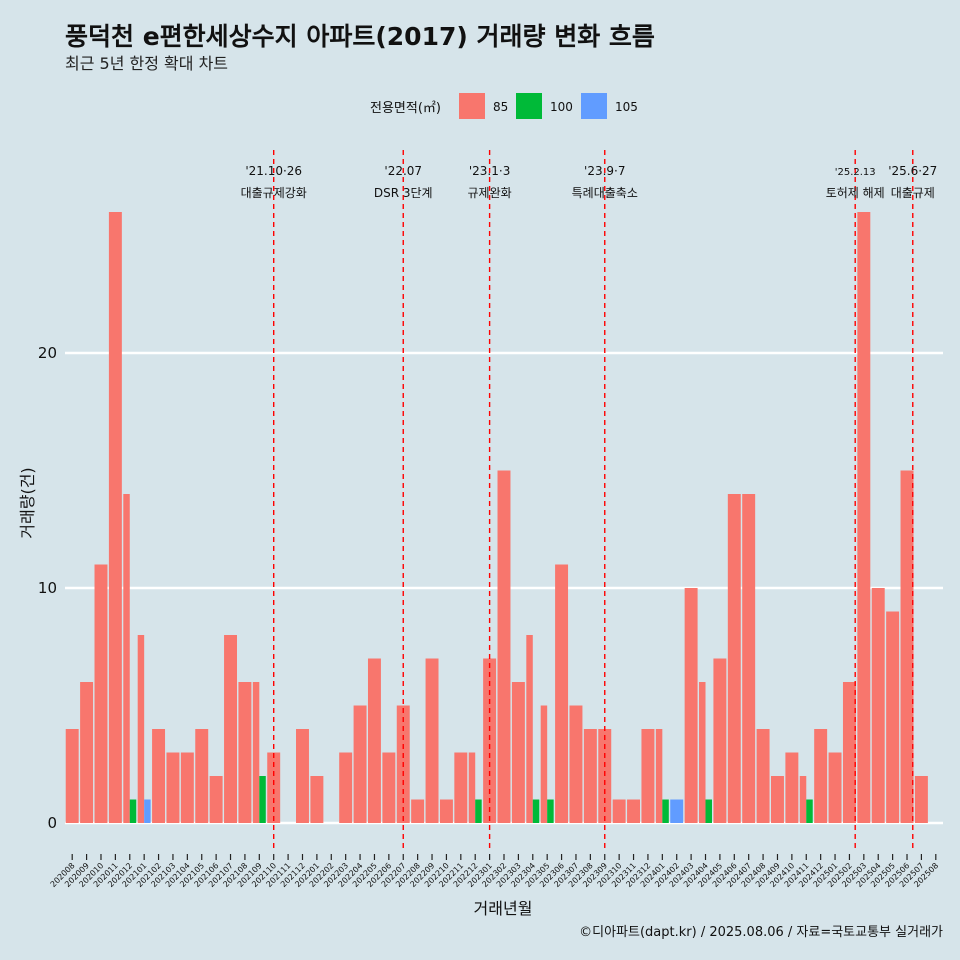  Describe the element at coordinates (626, 107) in the screenshot. I see `legend-label-105: 105` at that location.